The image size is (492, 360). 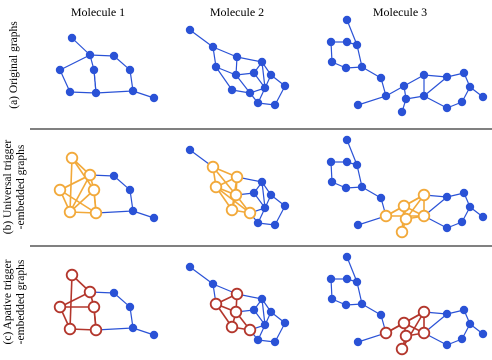 What do you see at coordinates (98, 12) in the screenshot?
I see `column-title-molecule-1: Molecule 1` at bounding box center [98, 12].